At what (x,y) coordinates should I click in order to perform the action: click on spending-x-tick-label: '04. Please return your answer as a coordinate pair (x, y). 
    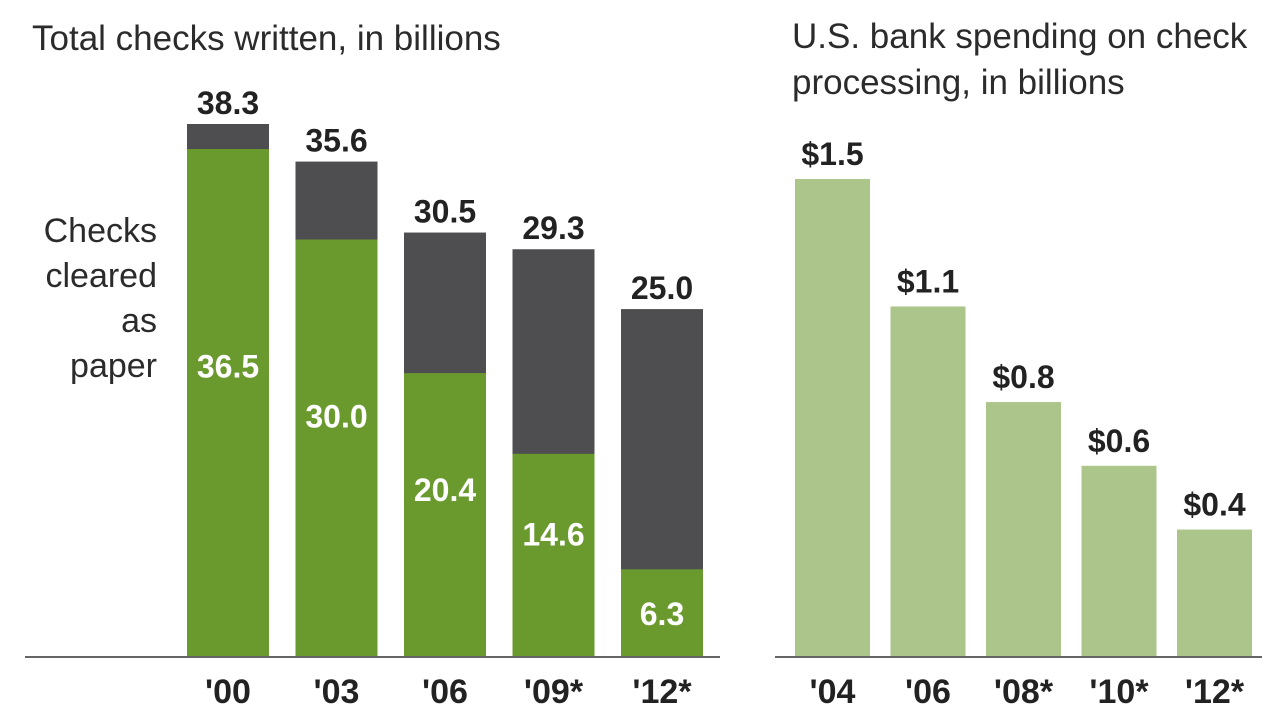
    Looking at the image, I should click on (833, 692).